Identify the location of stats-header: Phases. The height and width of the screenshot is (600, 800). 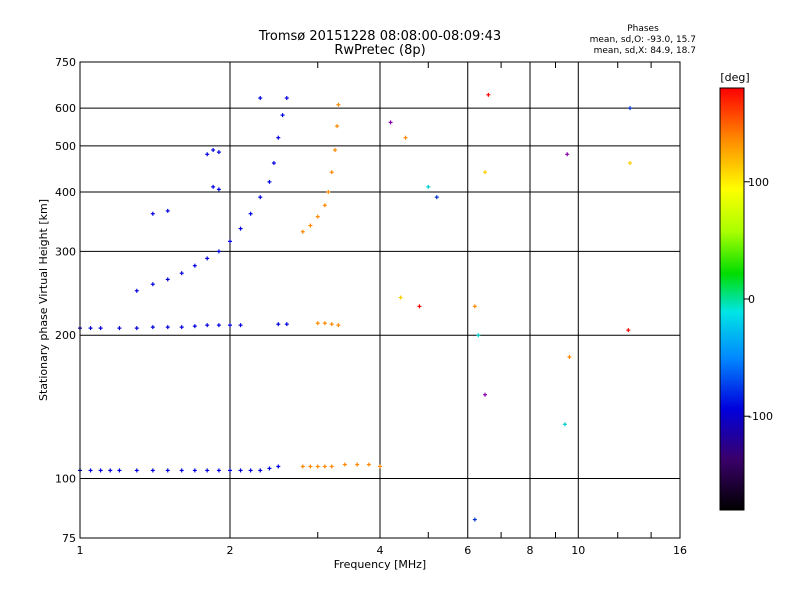
(643, 29).